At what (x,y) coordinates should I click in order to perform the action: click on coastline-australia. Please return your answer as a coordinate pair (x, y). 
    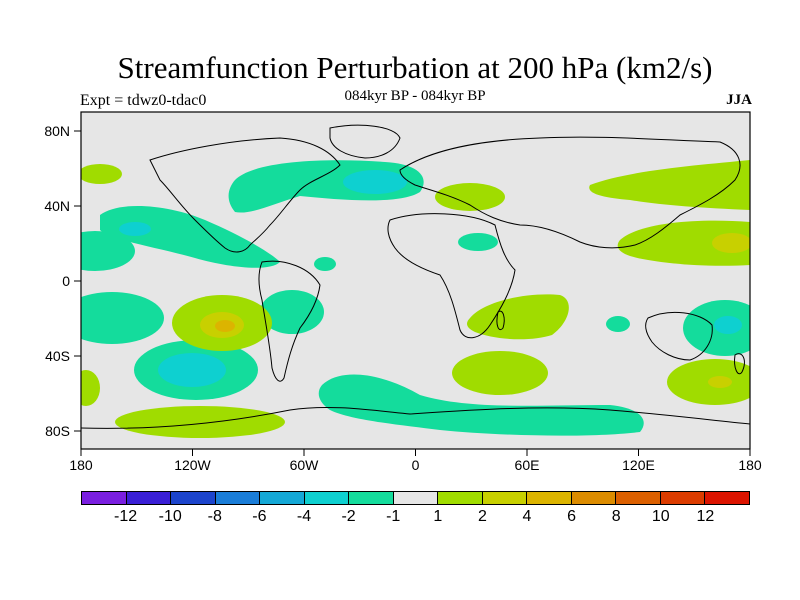
    Looking at the image, I should click on (679, 336).